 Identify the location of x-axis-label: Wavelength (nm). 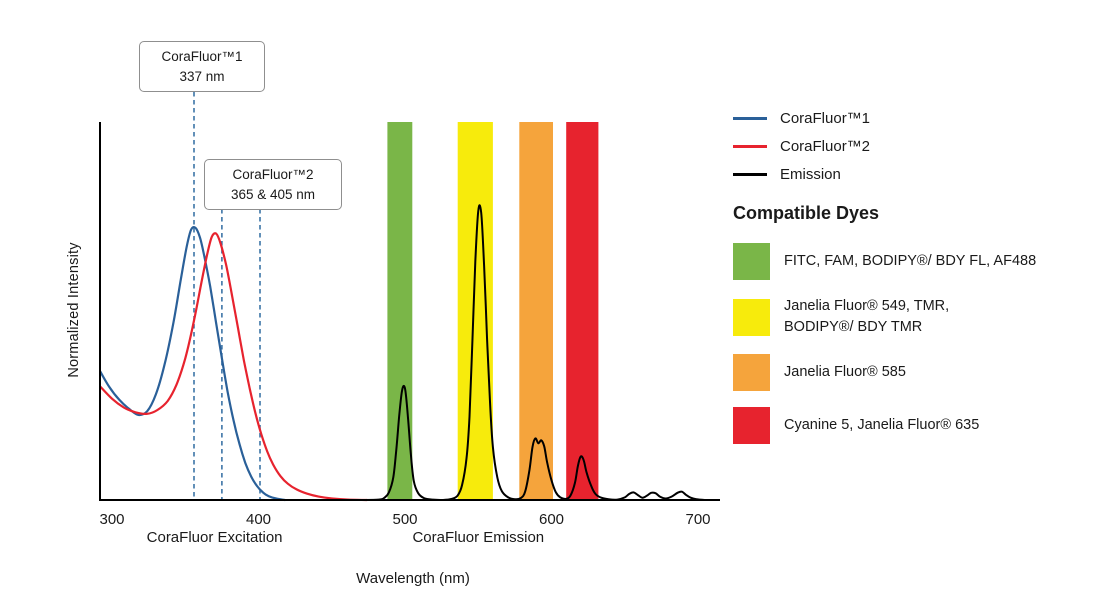
(413, 578).